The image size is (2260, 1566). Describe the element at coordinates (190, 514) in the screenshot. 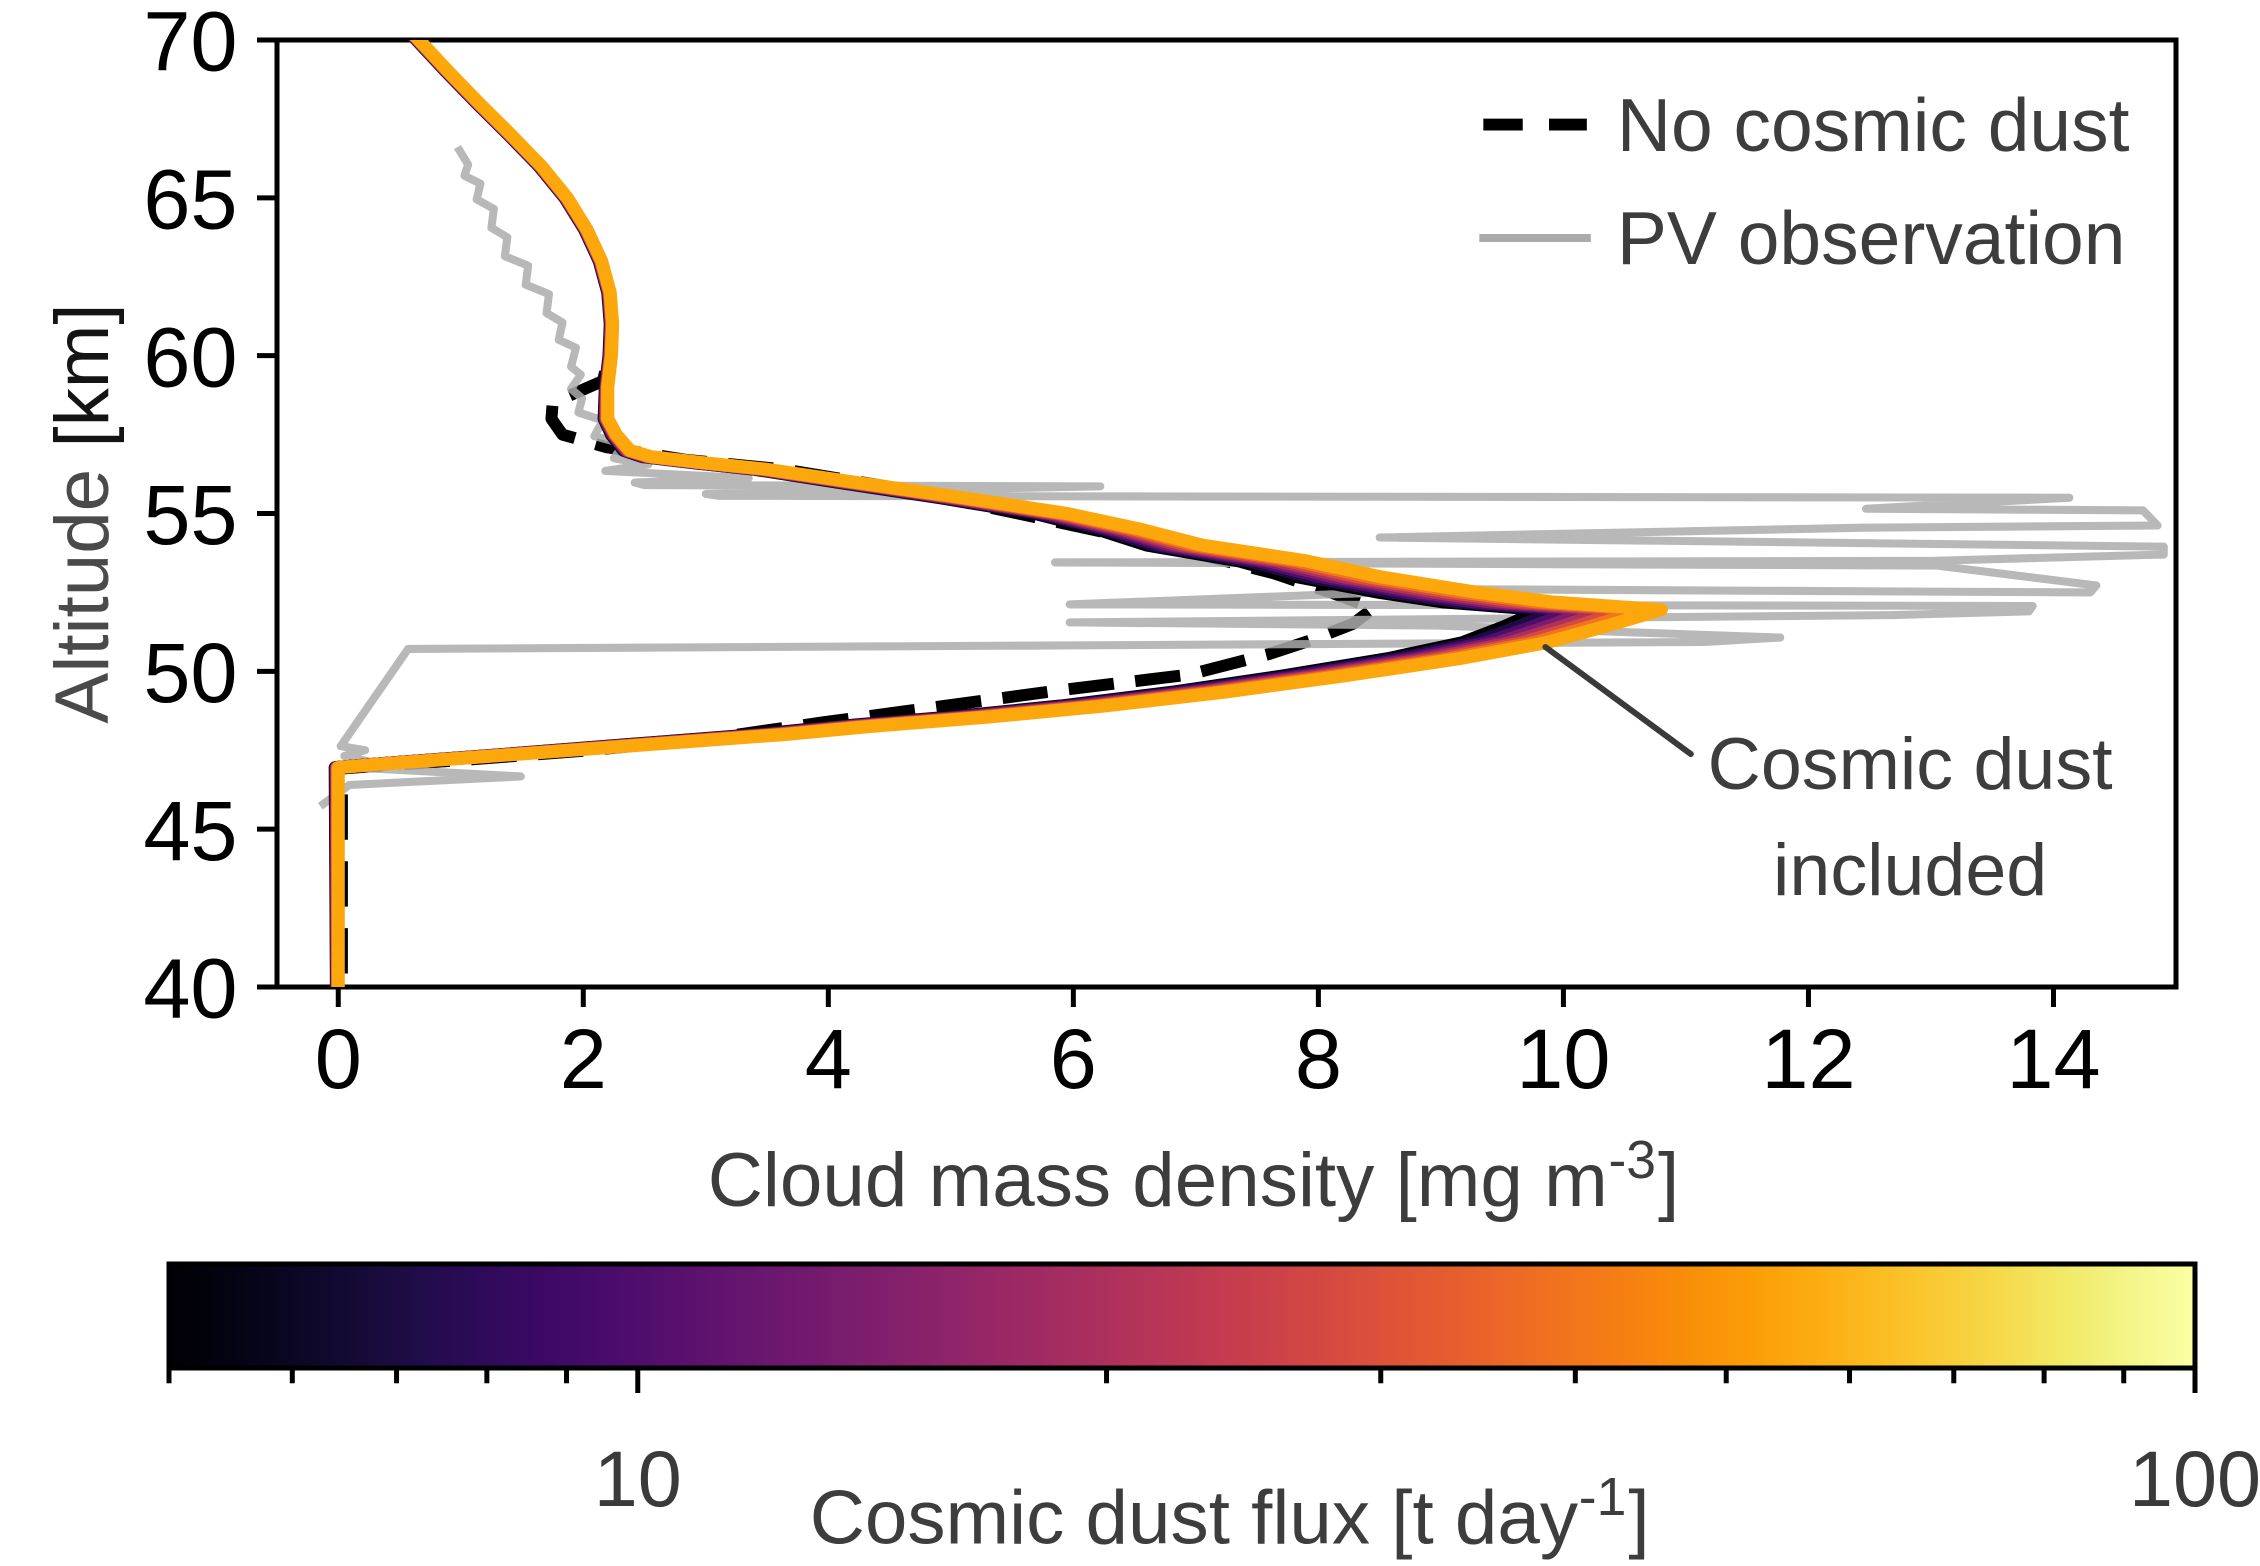

I see `svg-text: 55` at that location.